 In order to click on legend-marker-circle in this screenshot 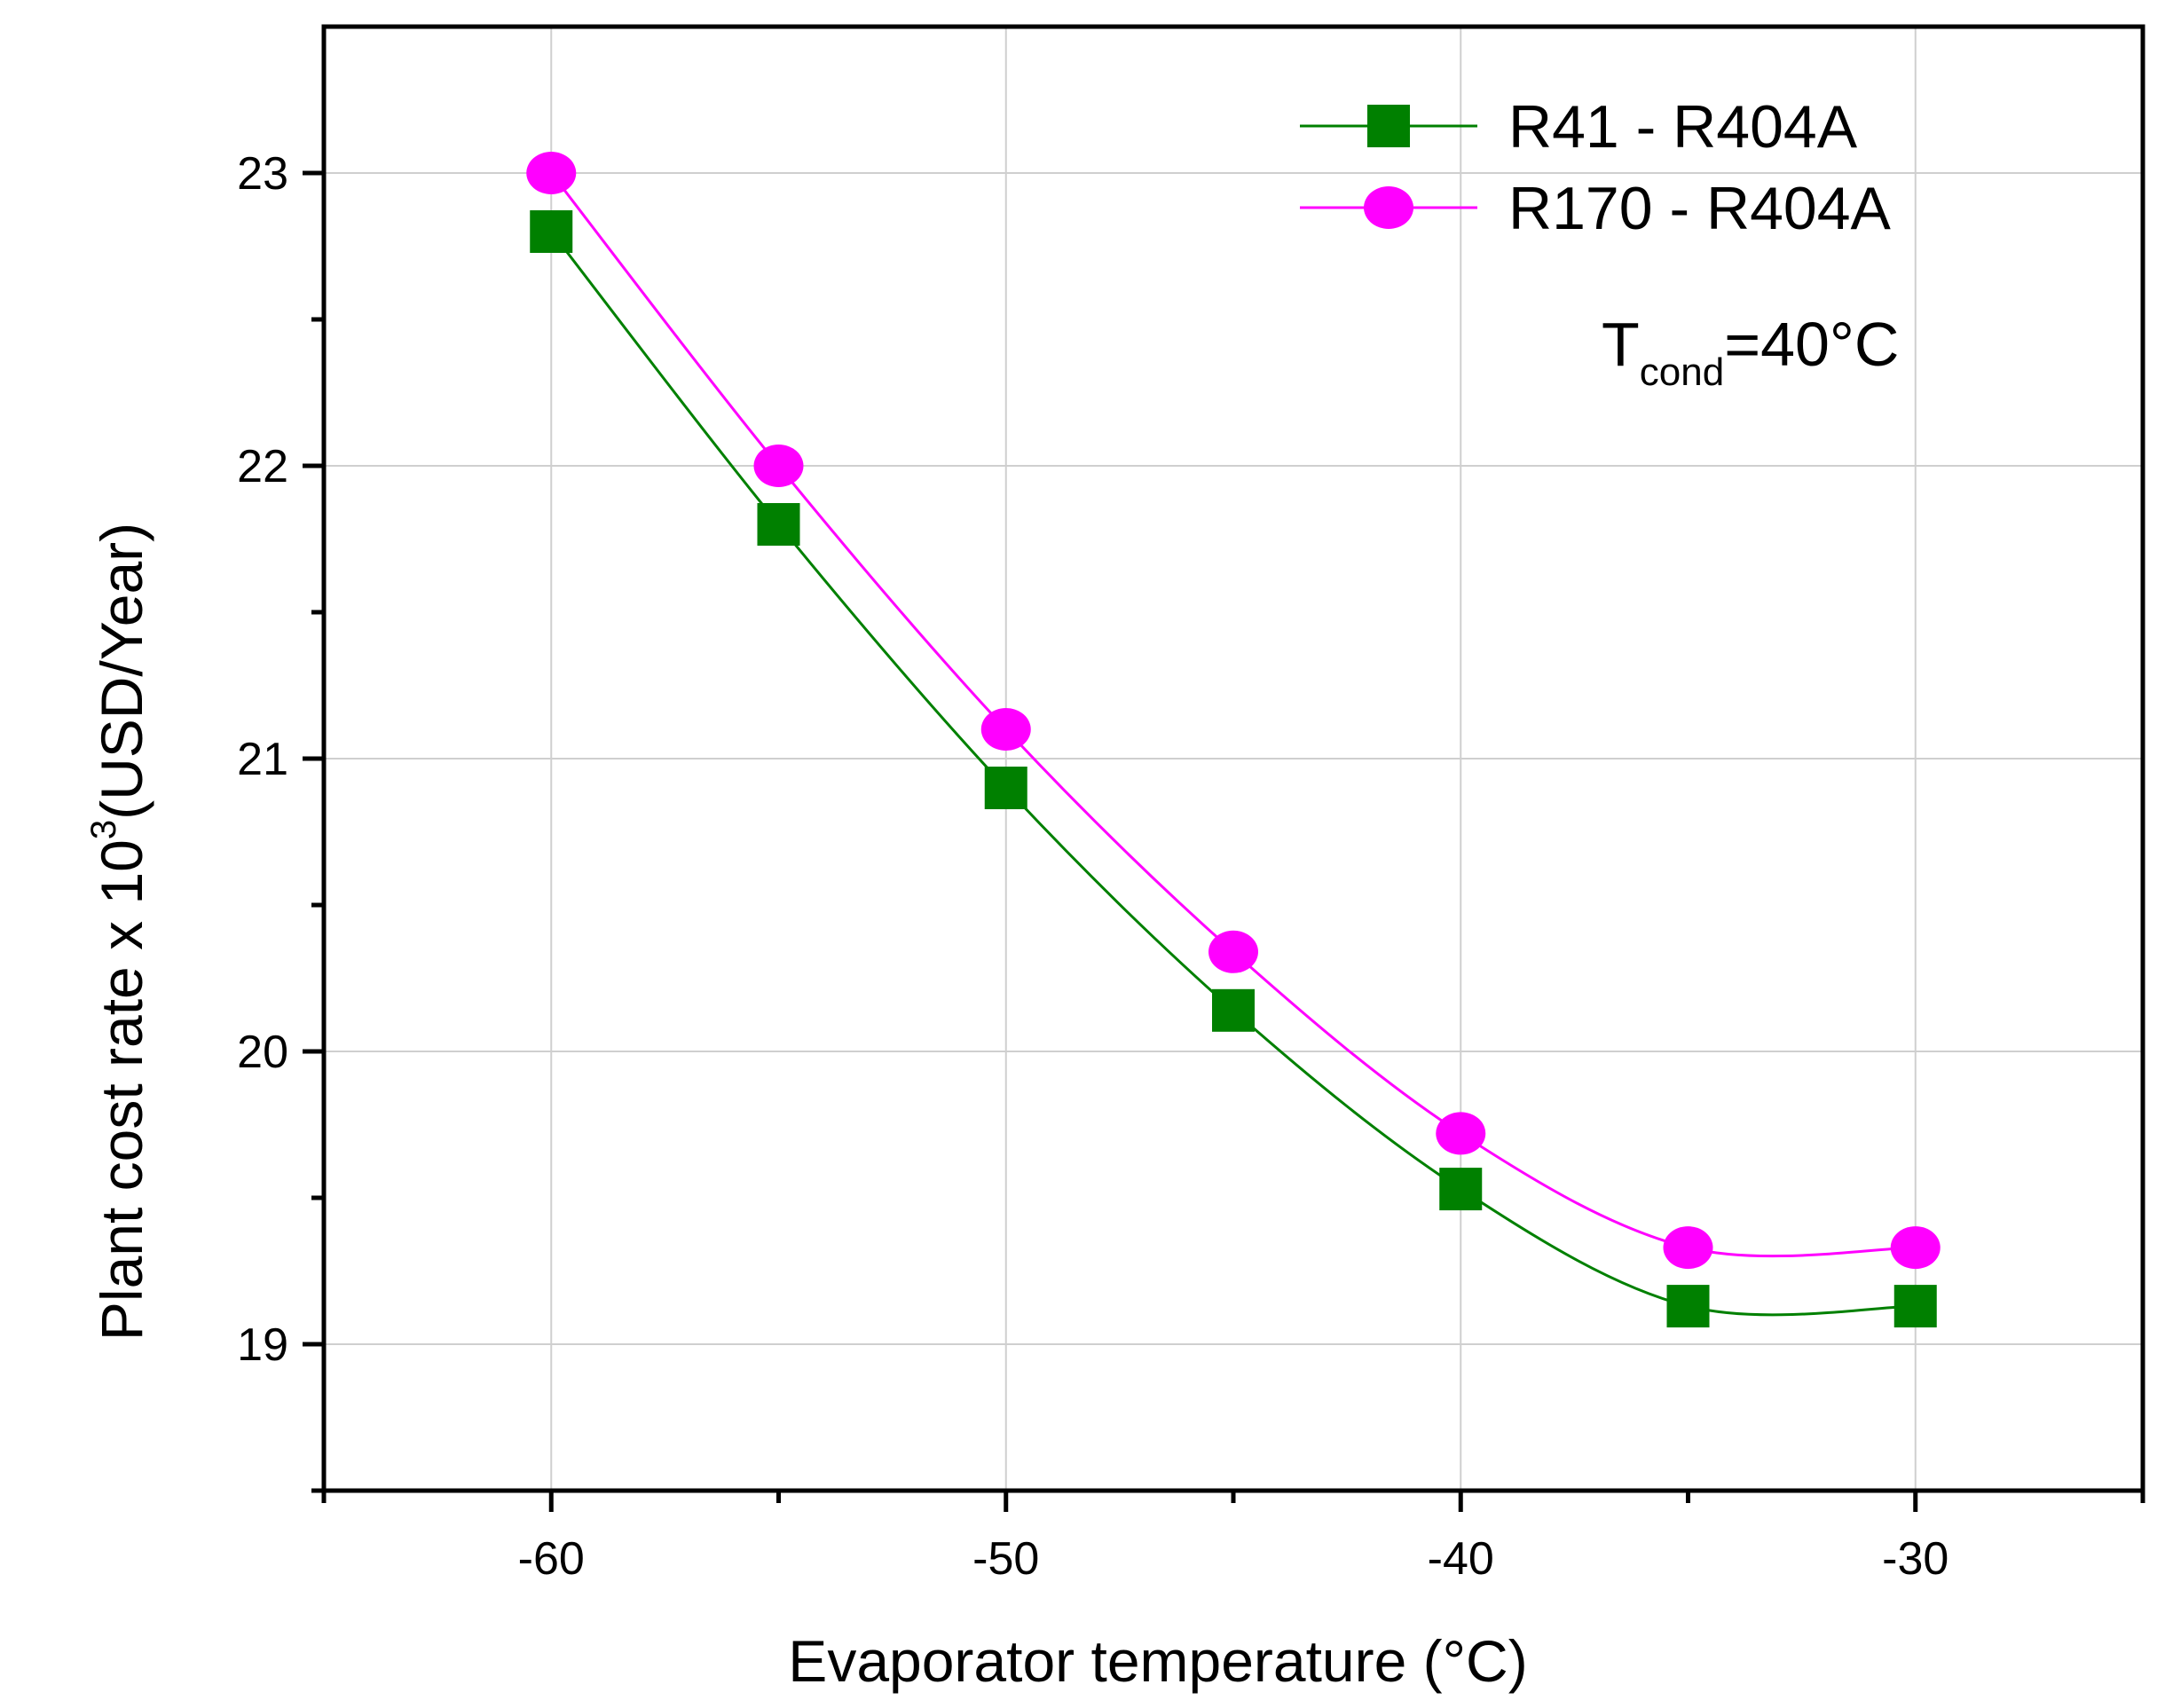, I will do `click(1388, 208)`.